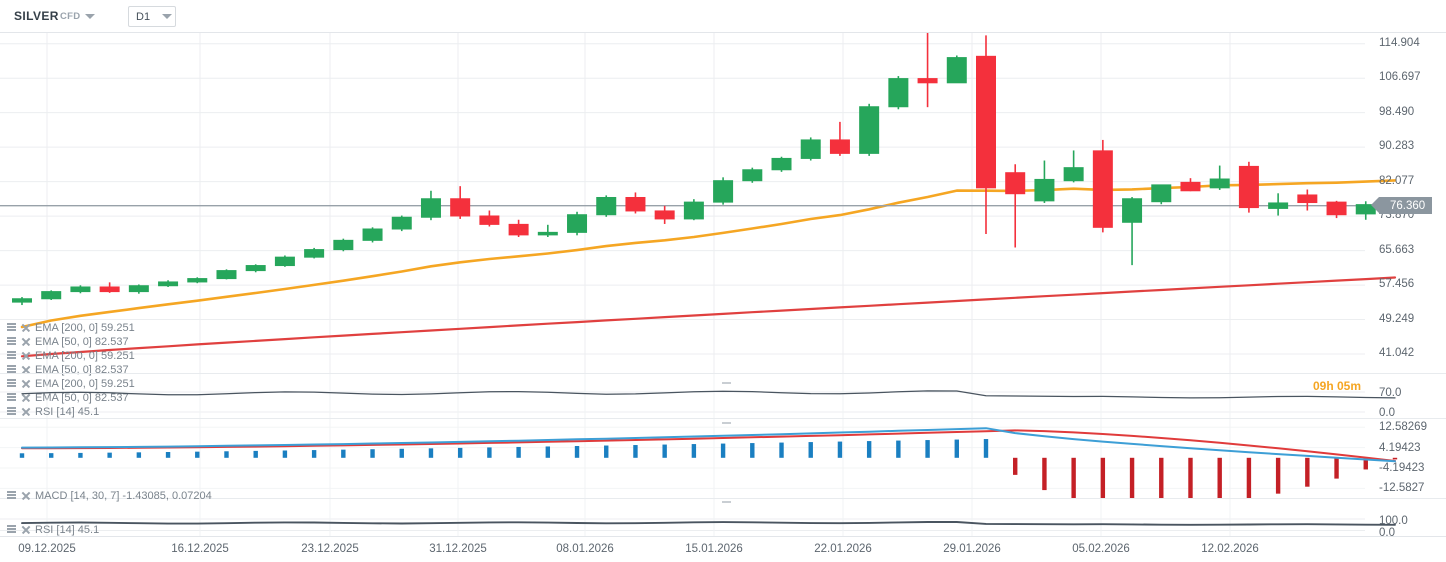 This screenshot has width=1446, height=562. I want to click on price-axis-label: 90.283, so click(1397, 146).